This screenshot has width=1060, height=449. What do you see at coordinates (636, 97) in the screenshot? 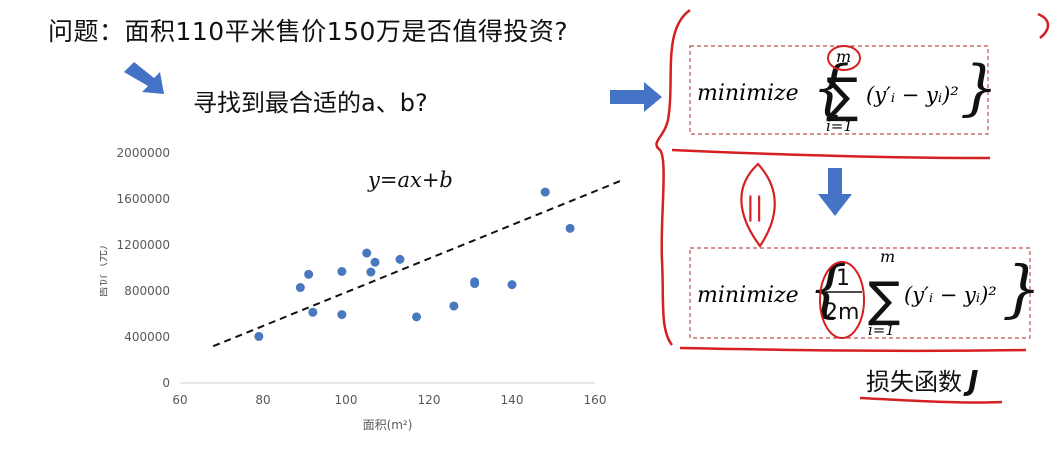
I see `arrow-right-icon` at bounding box center [636, 97].